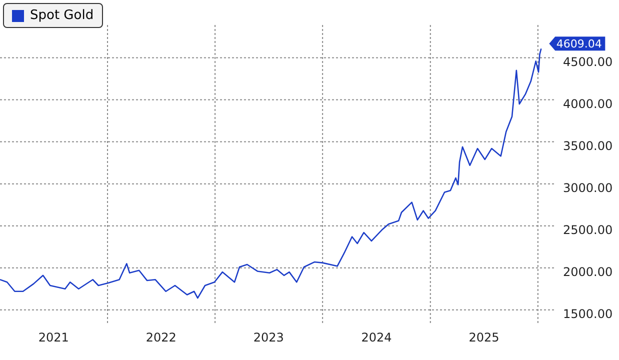 This screenshot has height=360, width=619. Describe the element at coordinates (588, 62) in the screenshot. I see `y-tick-label: 4500.00` at that location.